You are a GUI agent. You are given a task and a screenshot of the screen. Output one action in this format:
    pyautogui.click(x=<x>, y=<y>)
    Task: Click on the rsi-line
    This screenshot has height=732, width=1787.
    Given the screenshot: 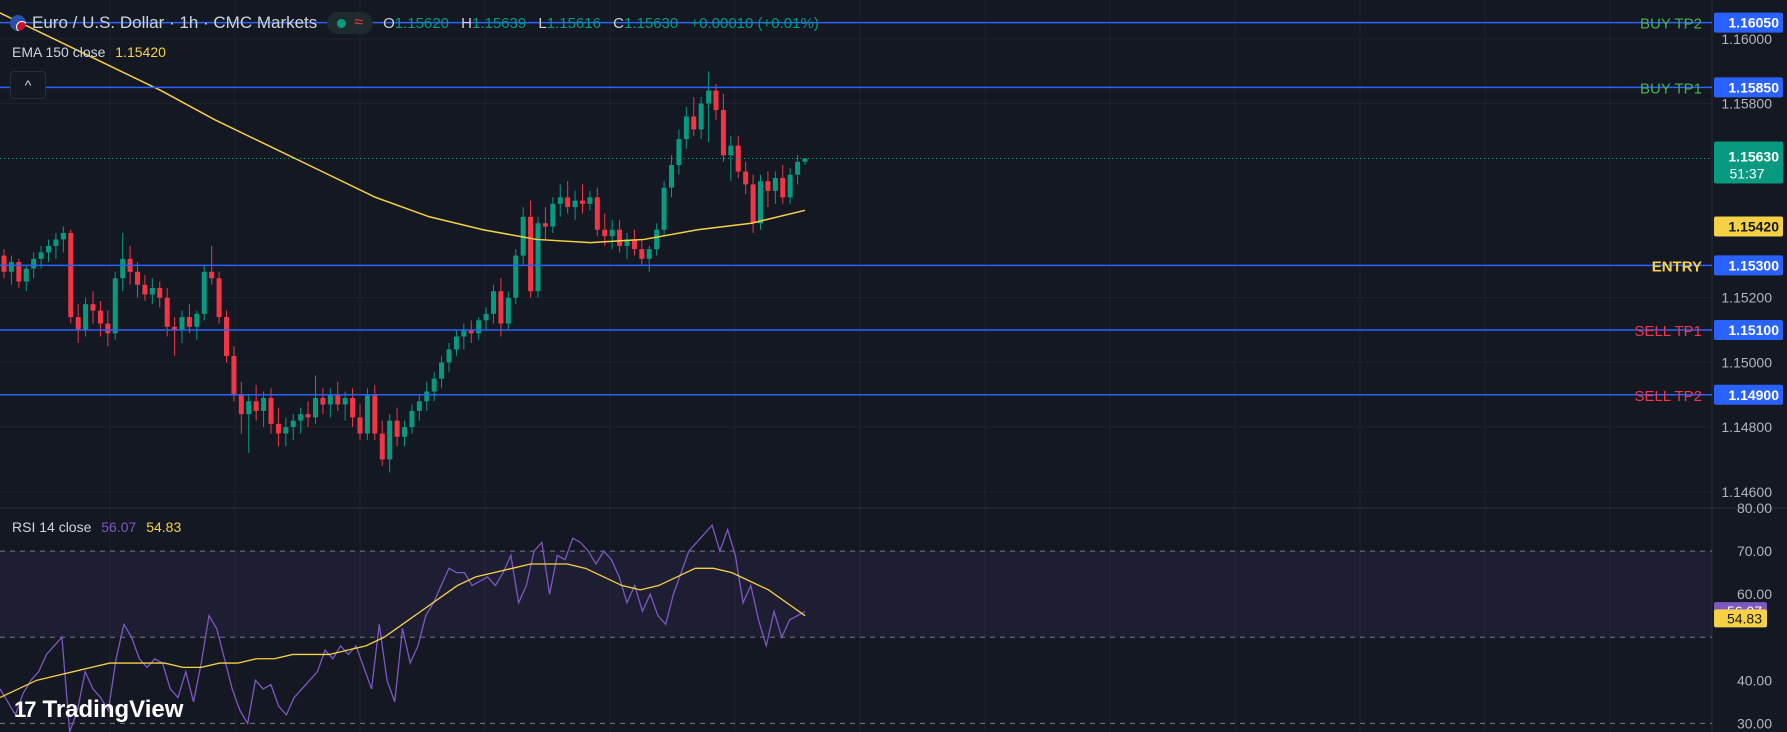 What is the action you would take?
    pyautogui.click(x=403, y=627)
    